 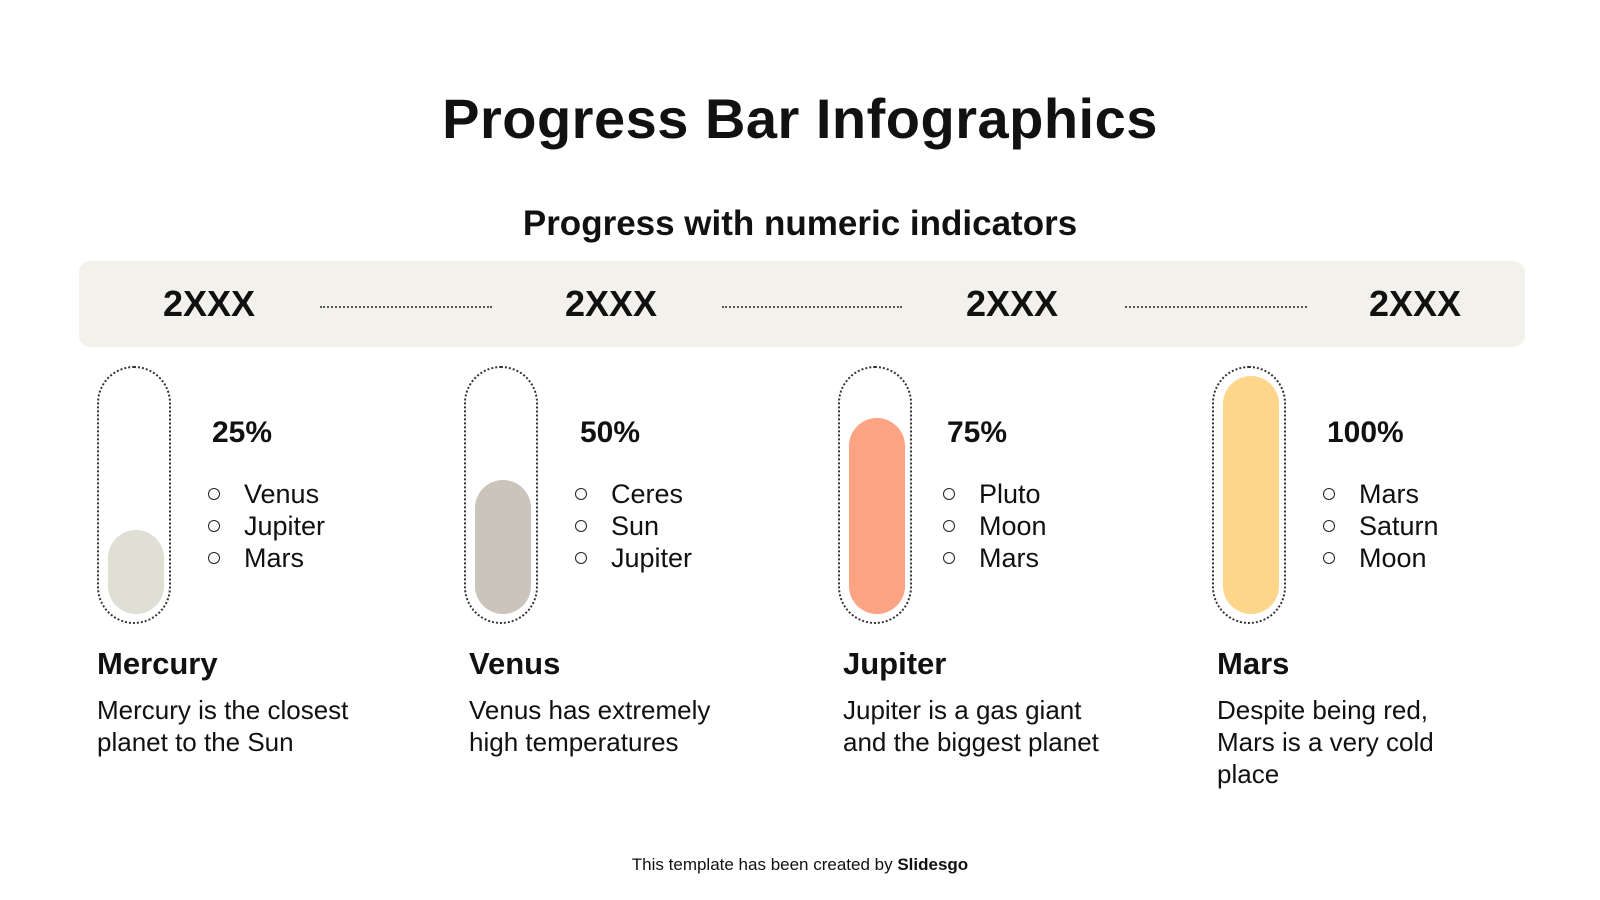 I want to click on list-item: Venus, so click(x=266, y=494).